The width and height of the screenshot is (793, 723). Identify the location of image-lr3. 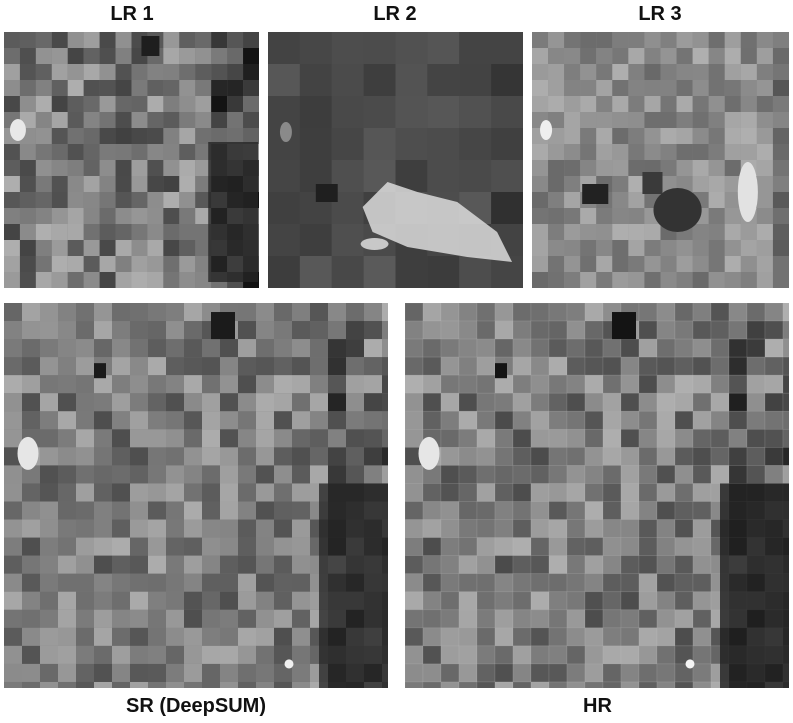
(660, 160).